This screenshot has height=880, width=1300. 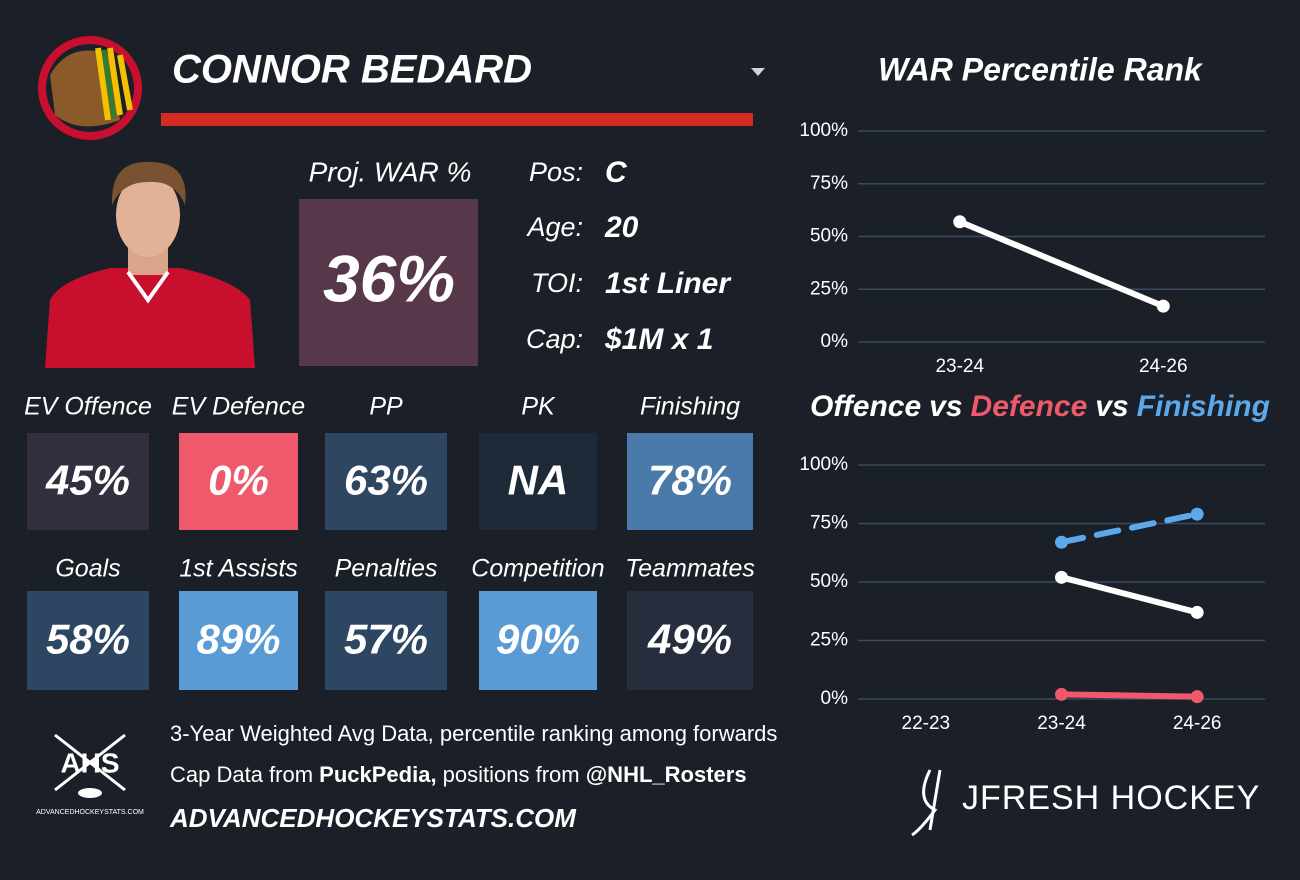 What do you see at coordinates (554, 339) in the screenshot?
I see `bio-label: Cap:` at bounding box center [554, 339].